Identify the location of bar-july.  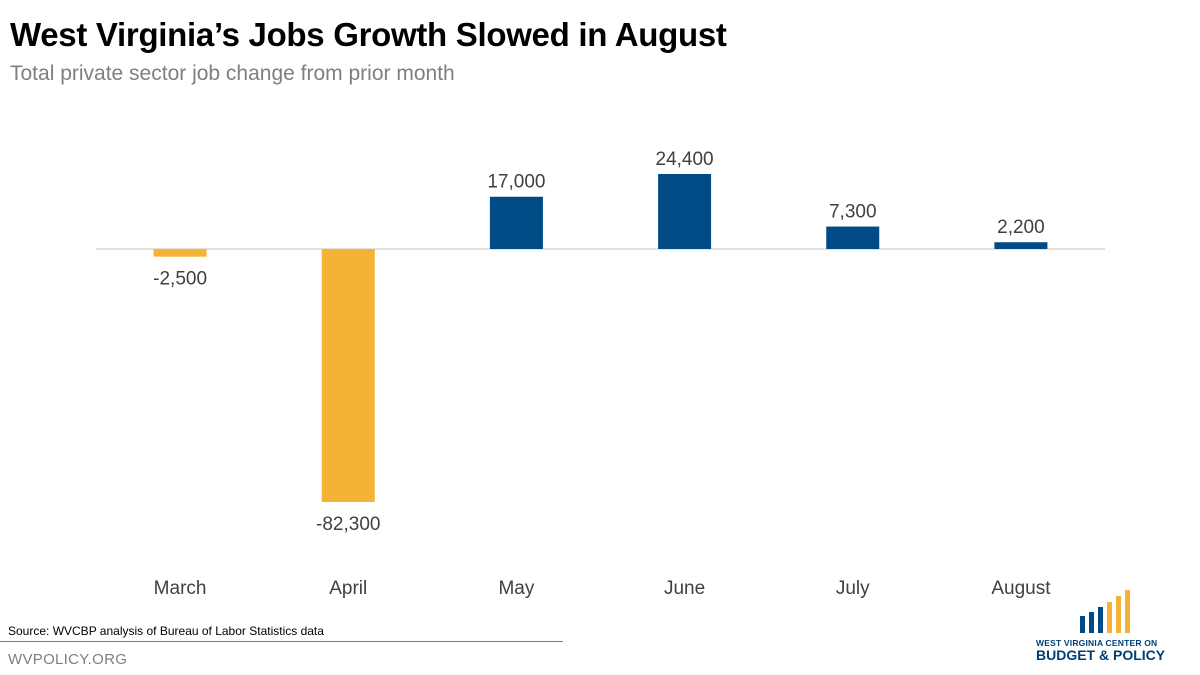
(853, 237).